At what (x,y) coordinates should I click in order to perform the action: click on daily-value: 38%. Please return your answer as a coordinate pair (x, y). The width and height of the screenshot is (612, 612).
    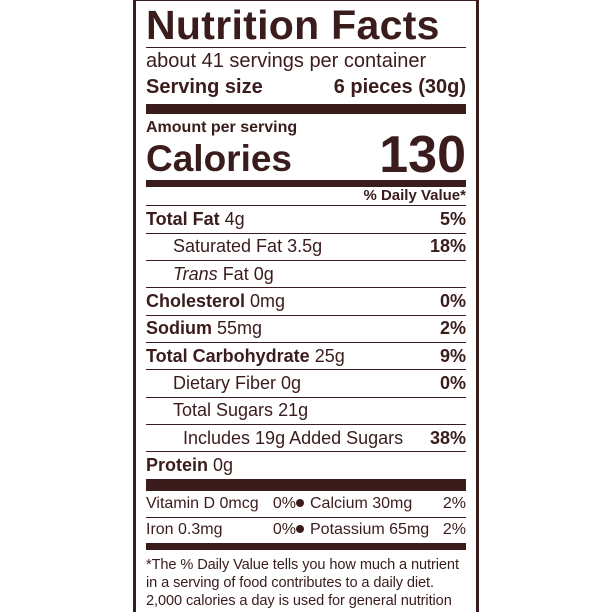
    Looking at the image, I should click on (447, 437).